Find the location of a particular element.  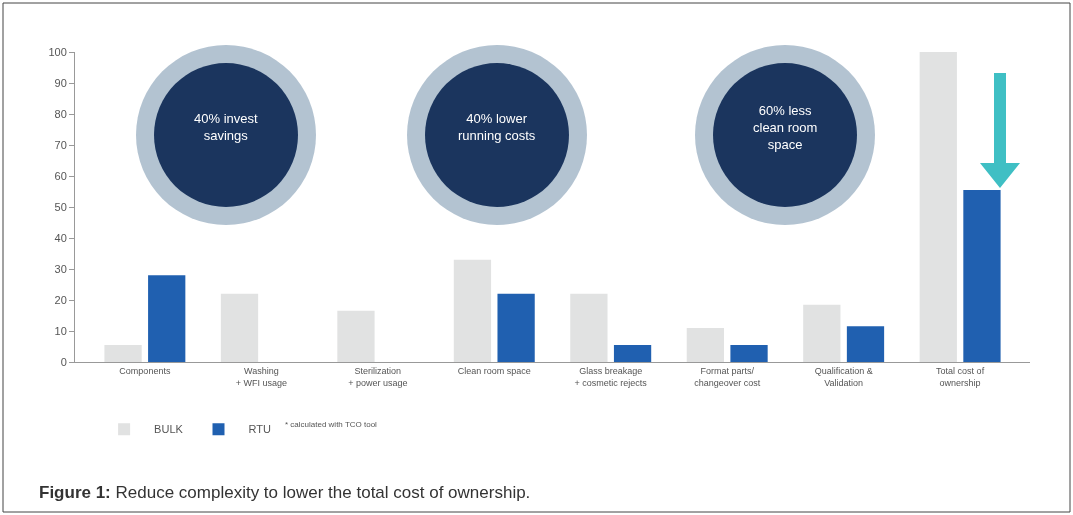

y-tick-label: 30 is located at coordinates (60, 268).